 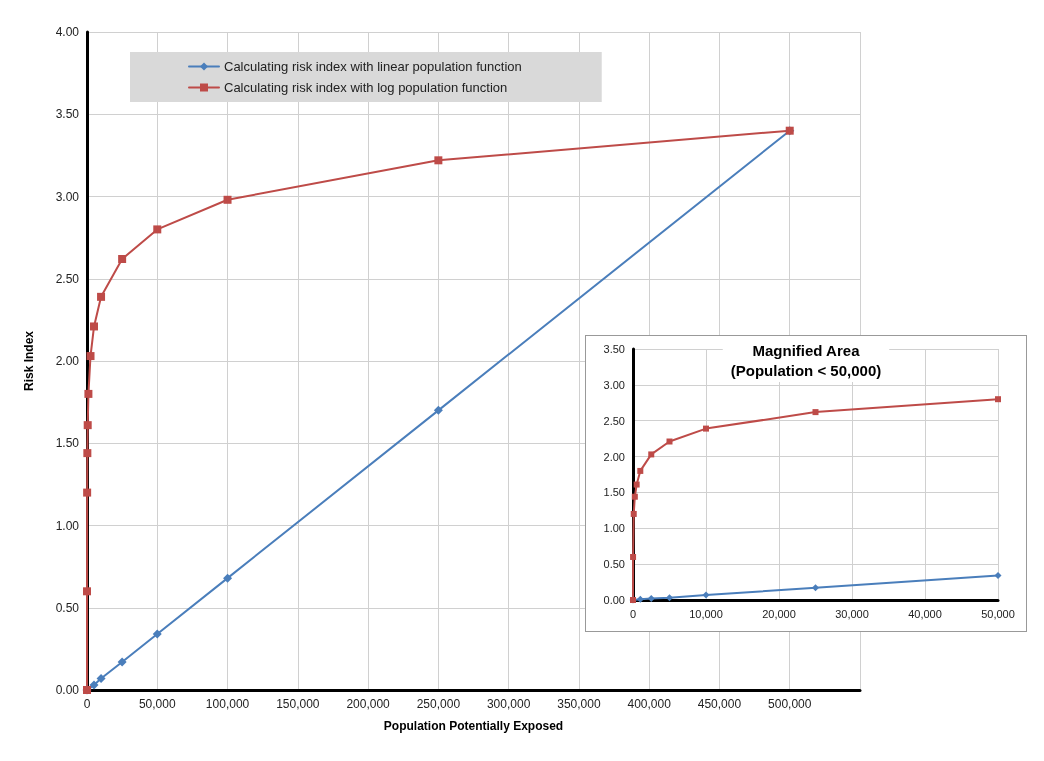 I want to click on x-tick-label: 400,000, so click(x=649, y=704).